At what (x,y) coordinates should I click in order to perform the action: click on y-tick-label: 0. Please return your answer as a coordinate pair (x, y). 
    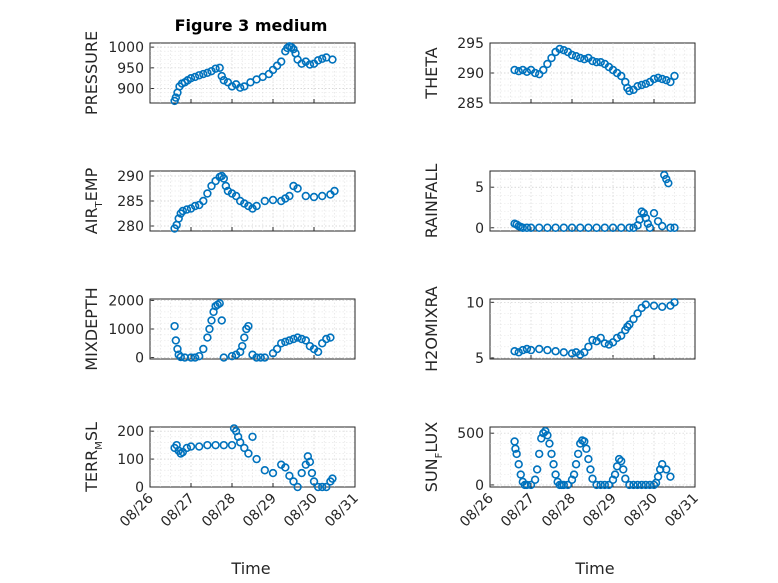
    Looking at the image, I should click on (139, 359).